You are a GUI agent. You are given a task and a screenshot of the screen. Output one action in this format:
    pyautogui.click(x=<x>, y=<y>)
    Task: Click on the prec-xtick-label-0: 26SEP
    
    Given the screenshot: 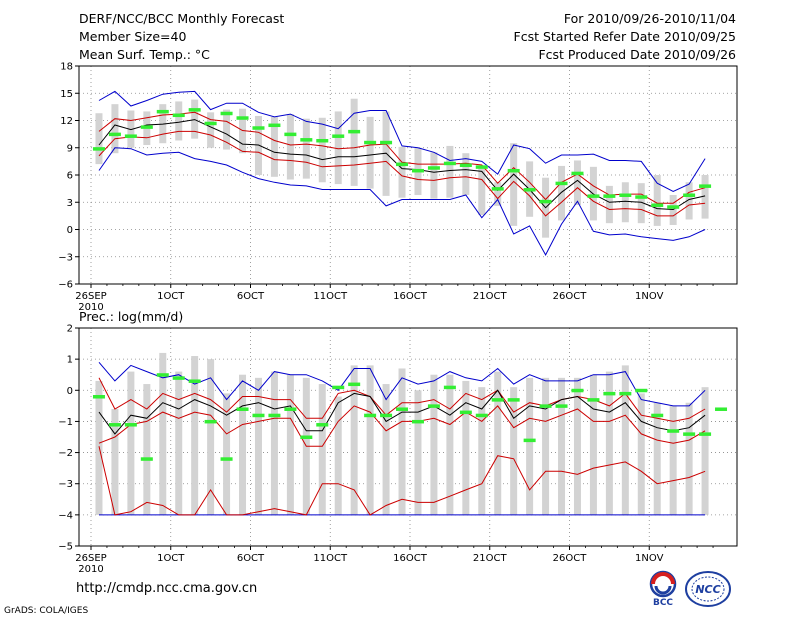 What is the action you would take?
    pyautogui.click(x=90, y=558)
    